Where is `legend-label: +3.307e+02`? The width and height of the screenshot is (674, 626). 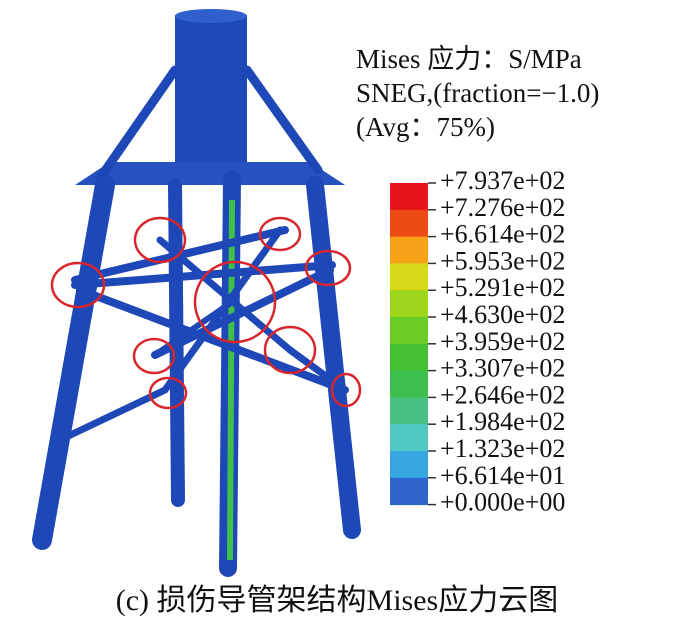
legend-label: +3.307e+02 is located at coordinates (502, 368).